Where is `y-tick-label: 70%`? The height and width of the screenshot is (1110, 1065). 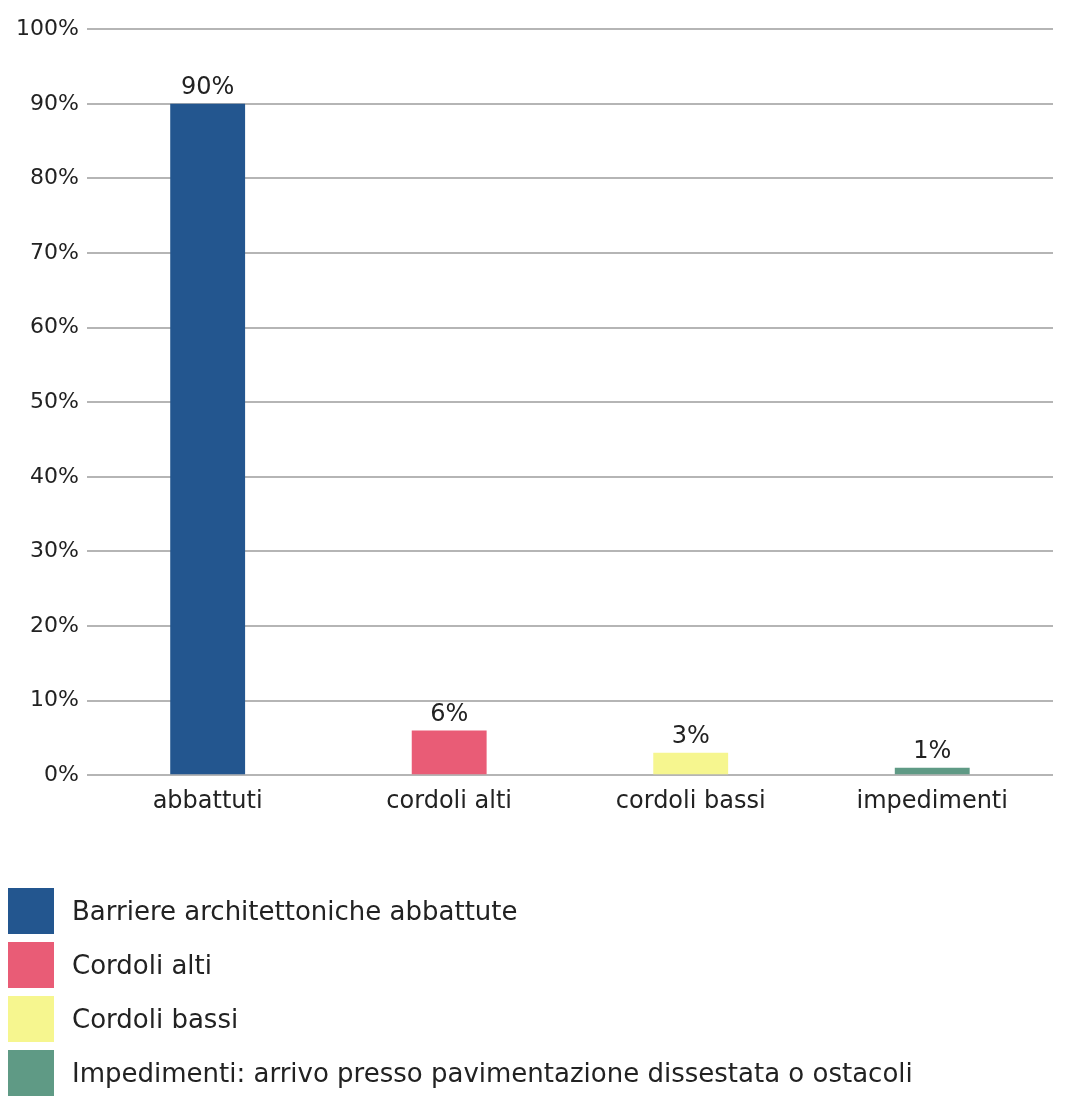
y-tick-label: 70% is located at coordinates (54, 251).